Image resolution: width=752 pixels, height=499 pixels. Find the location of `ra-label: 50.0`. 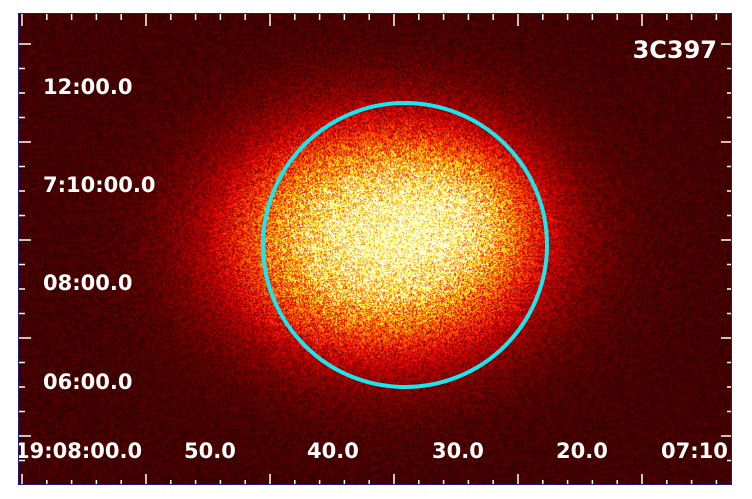

ra-label: 50.0 is located at coordinates (210, 451).